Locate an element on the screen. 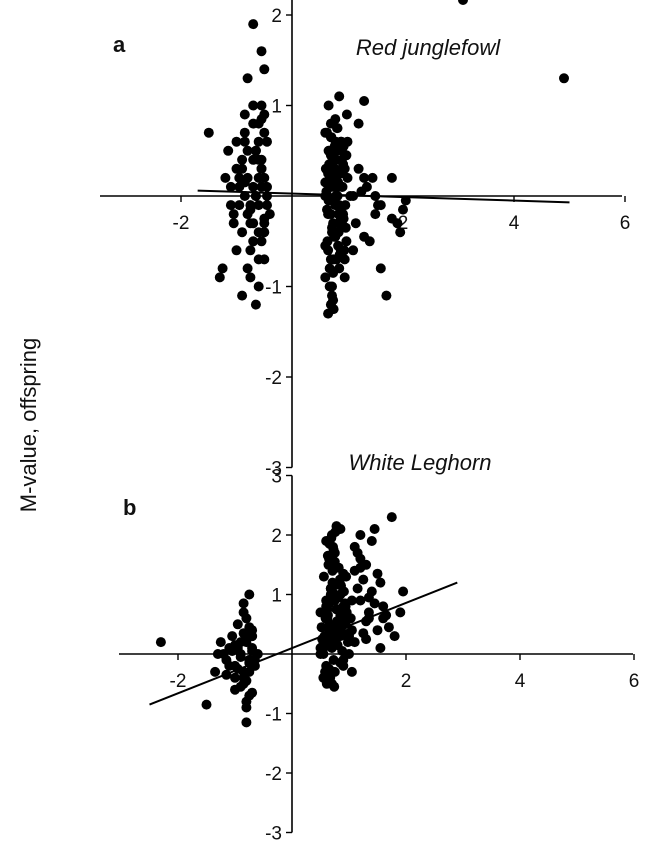 The image size is (648, 849). y-axis-label: M-value, offspring is located at coordinates (28, 425).